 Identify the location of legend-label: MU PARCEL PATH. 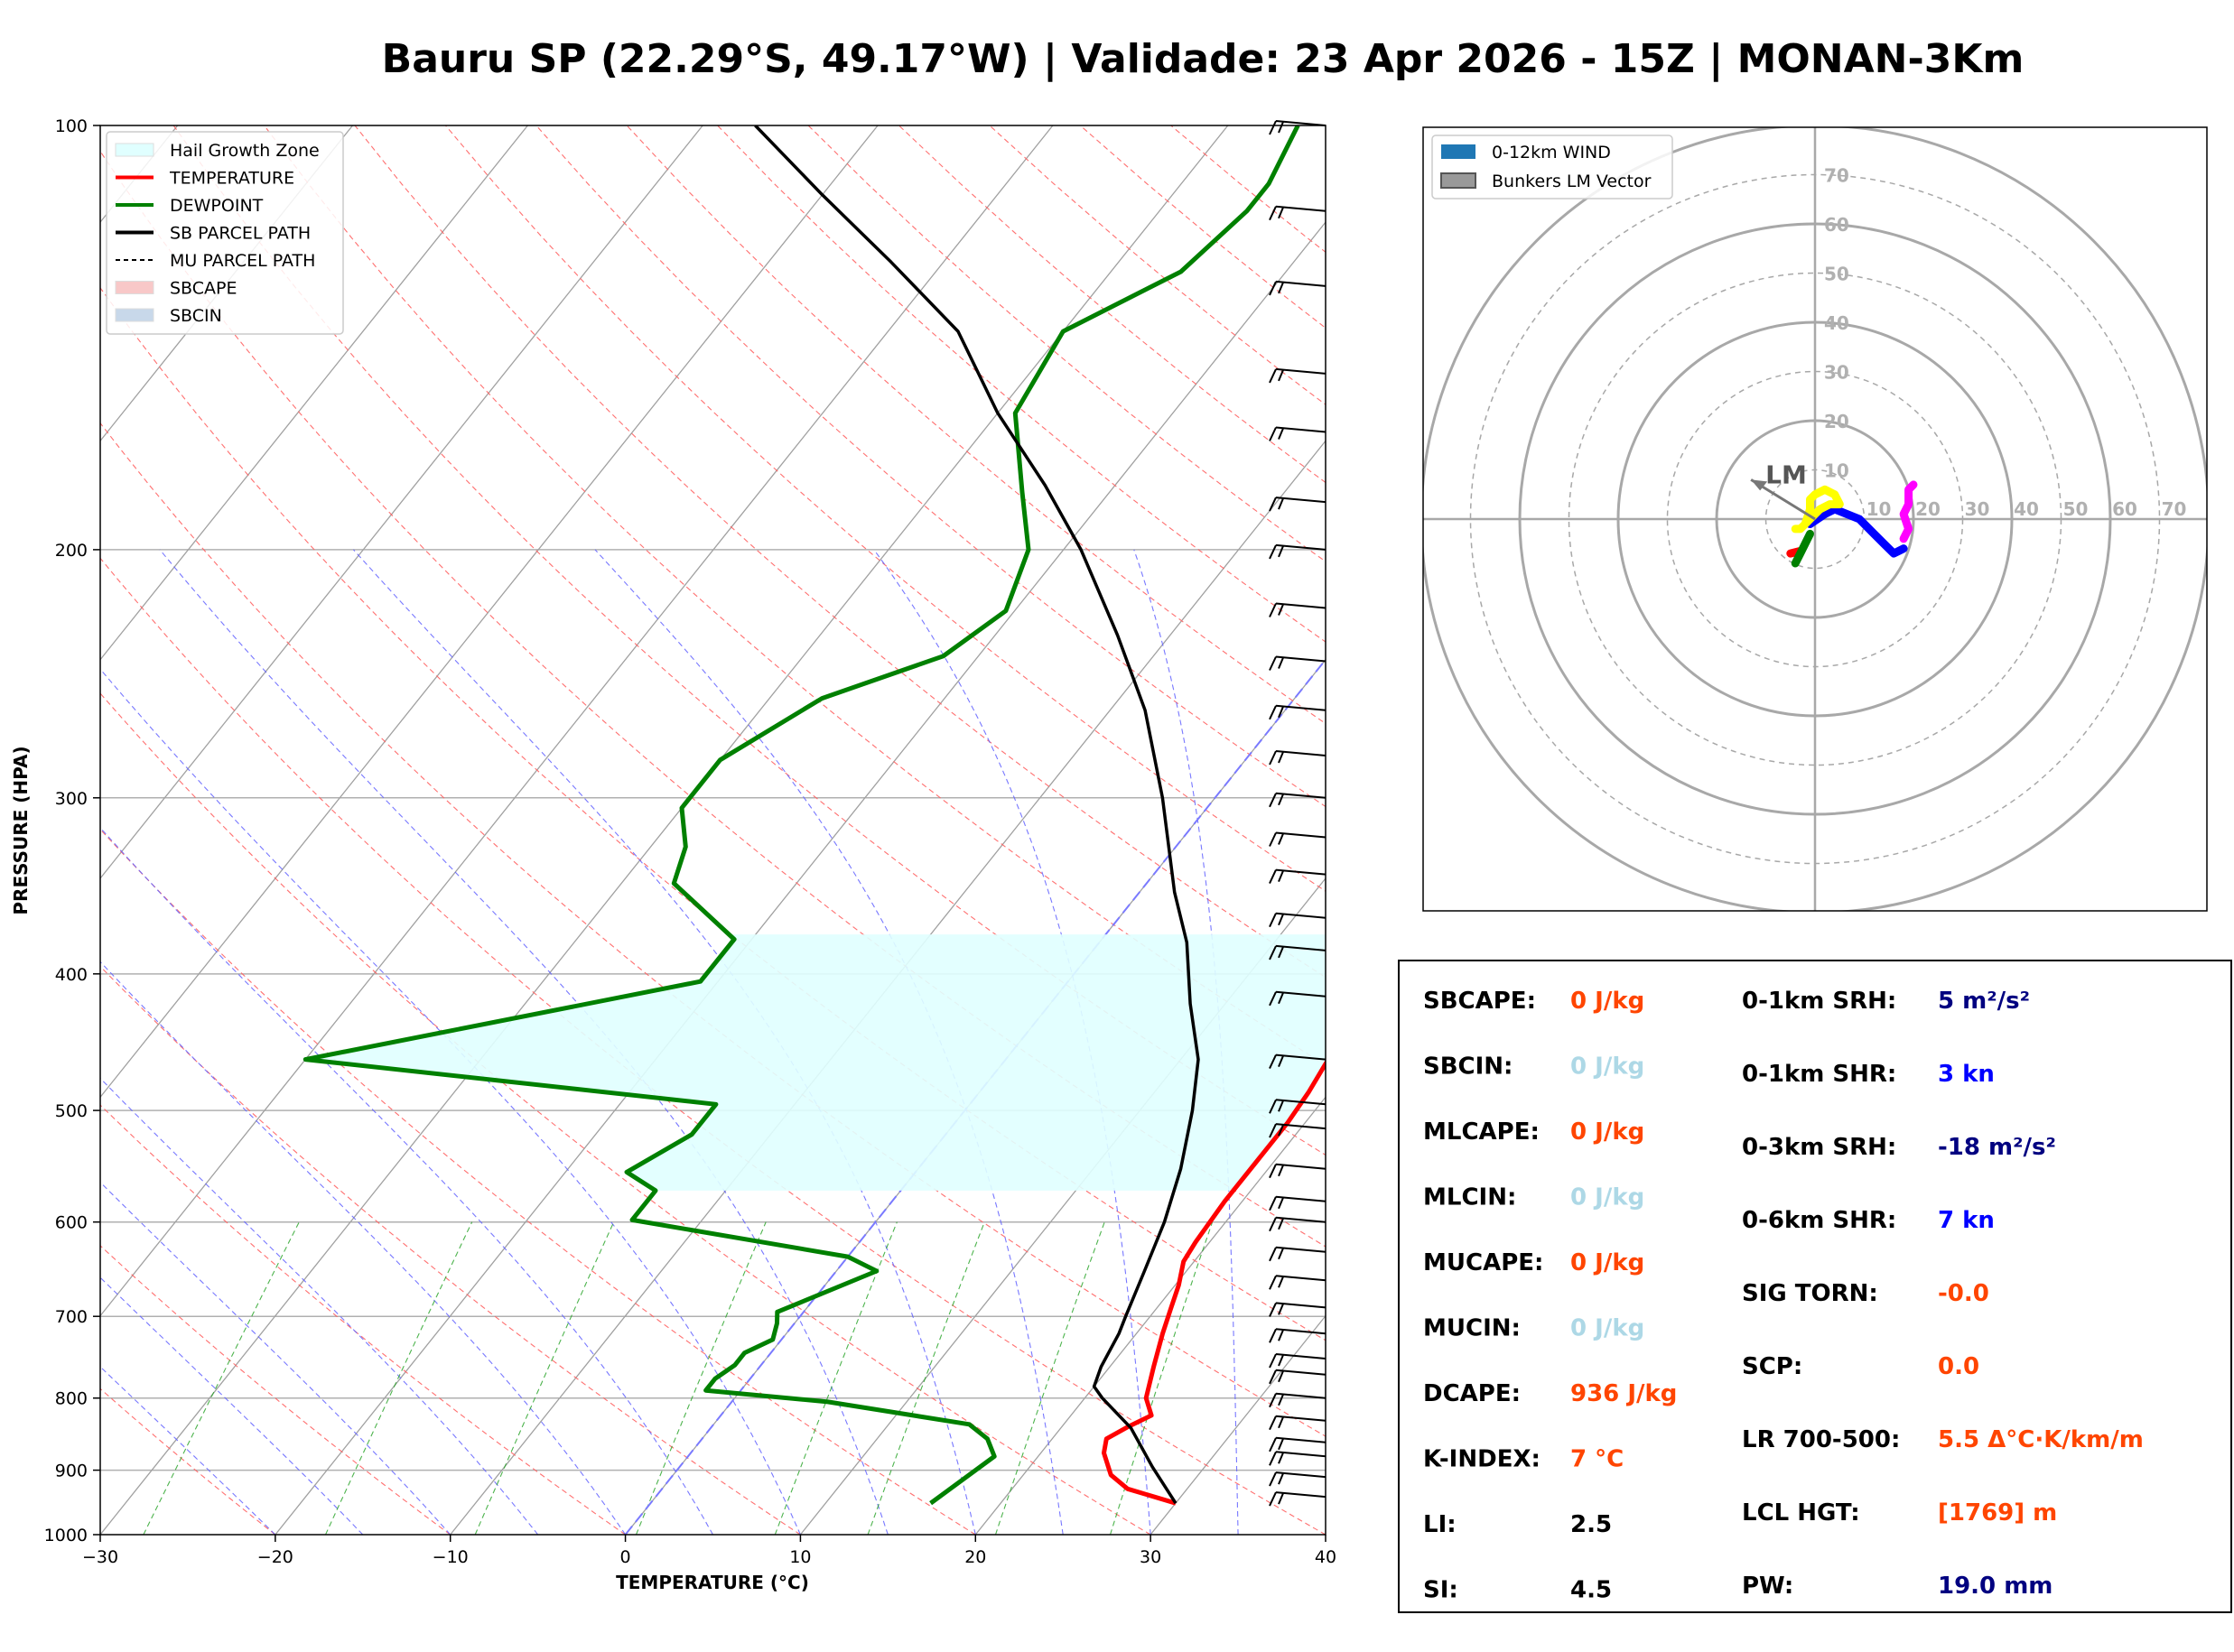
(242, 261).